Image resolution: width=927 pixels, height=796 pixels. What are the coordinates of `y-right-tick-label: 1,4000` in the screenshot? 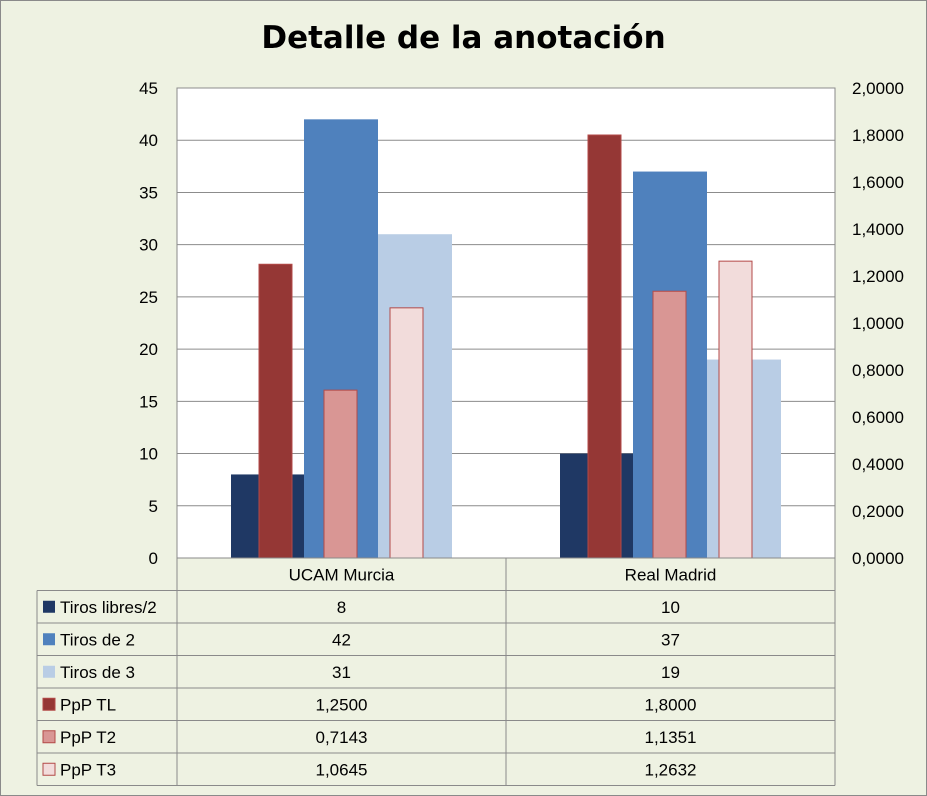 It's located at (878, 229).